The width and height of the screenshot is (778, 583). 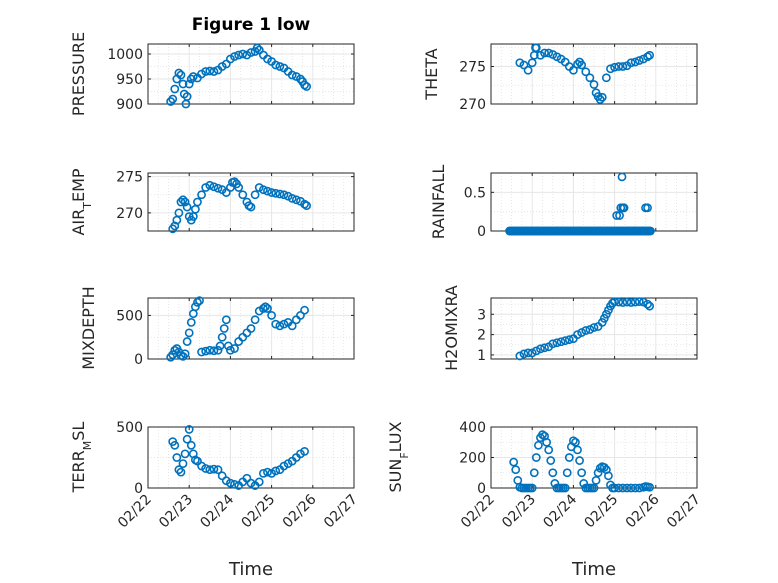 I want to click on y-tick-label: 3, so click(x=481, y=315).